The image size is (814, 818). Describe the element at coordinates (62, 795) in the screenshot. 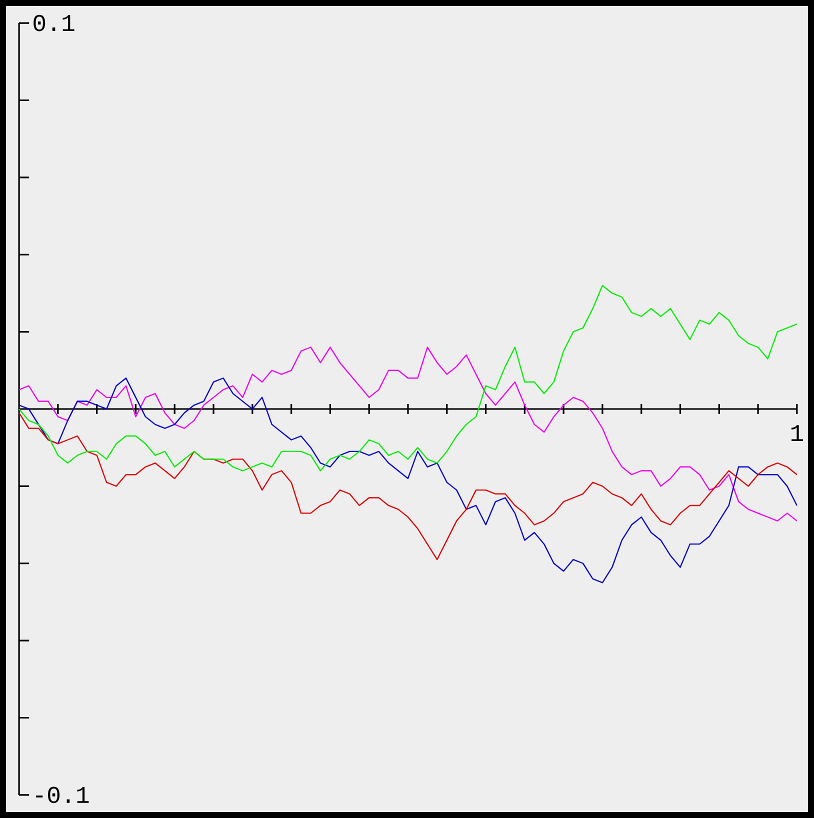

I see `y-tick-label: -0.1` at that location.